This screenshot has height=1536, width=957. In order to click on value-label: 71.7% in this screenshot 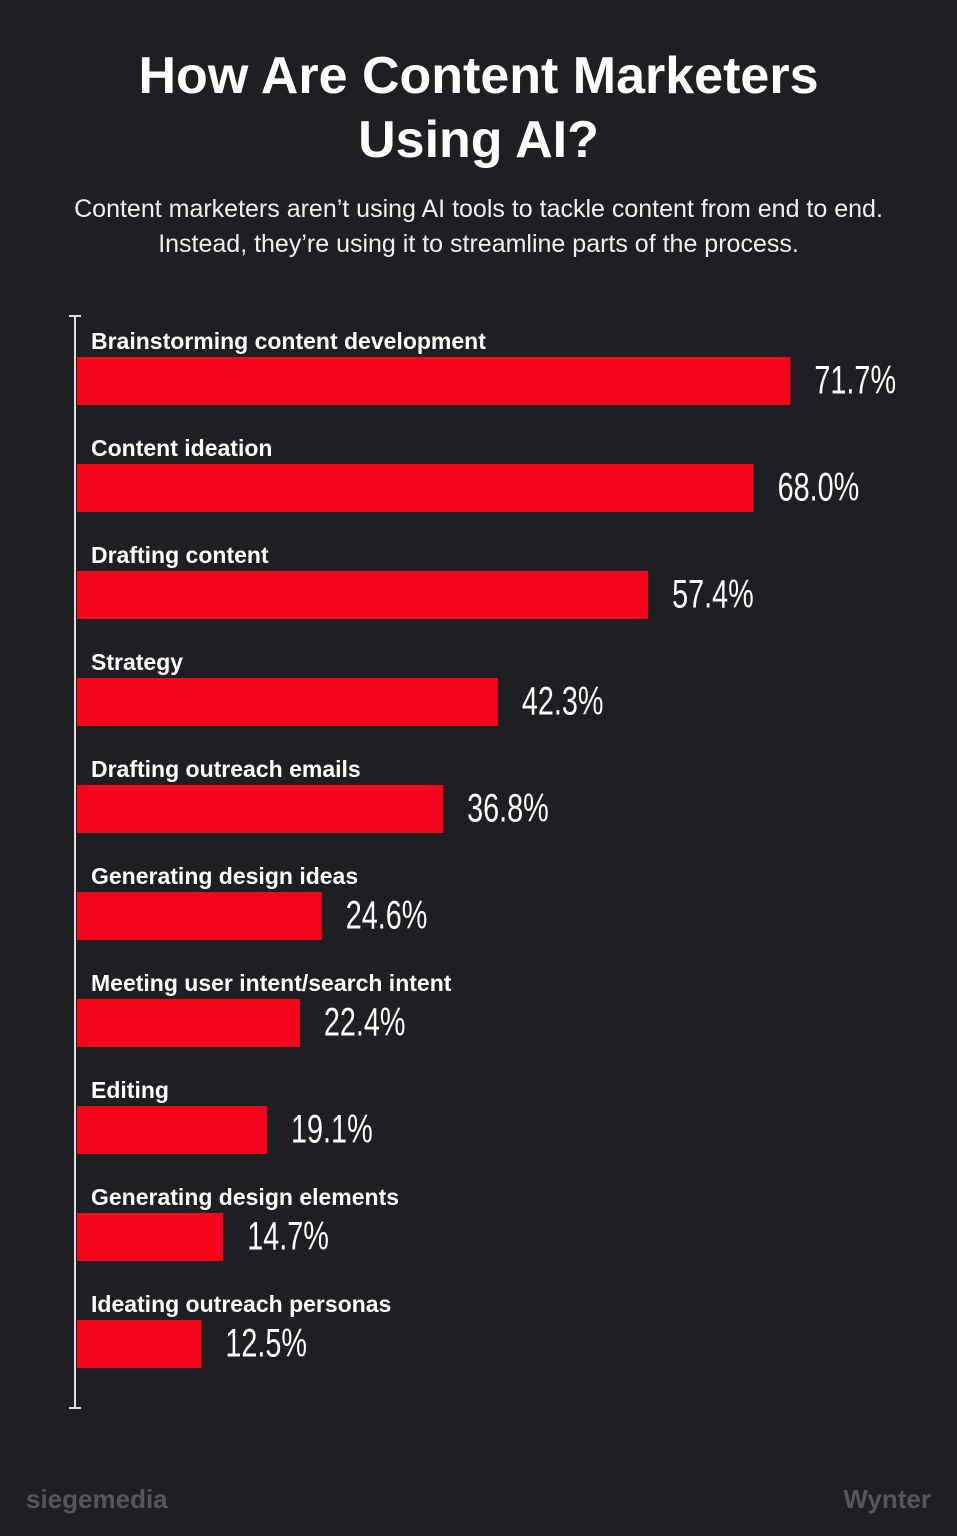, I will do `click(855, 380)`.